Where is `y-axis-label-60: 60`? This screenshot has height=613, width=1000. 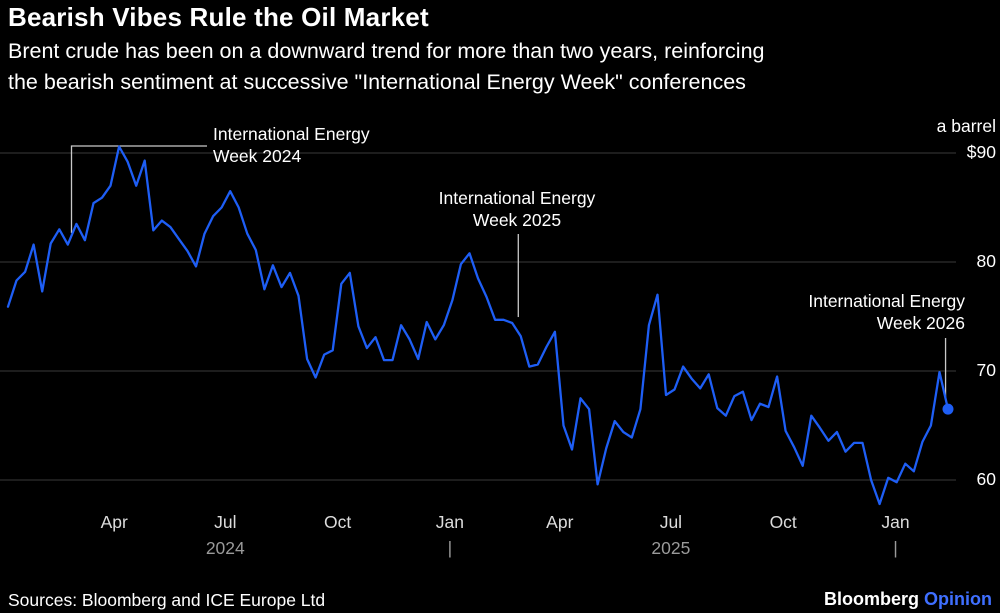
y-axis-label-60: 60 is located at coordinates (986, 479).